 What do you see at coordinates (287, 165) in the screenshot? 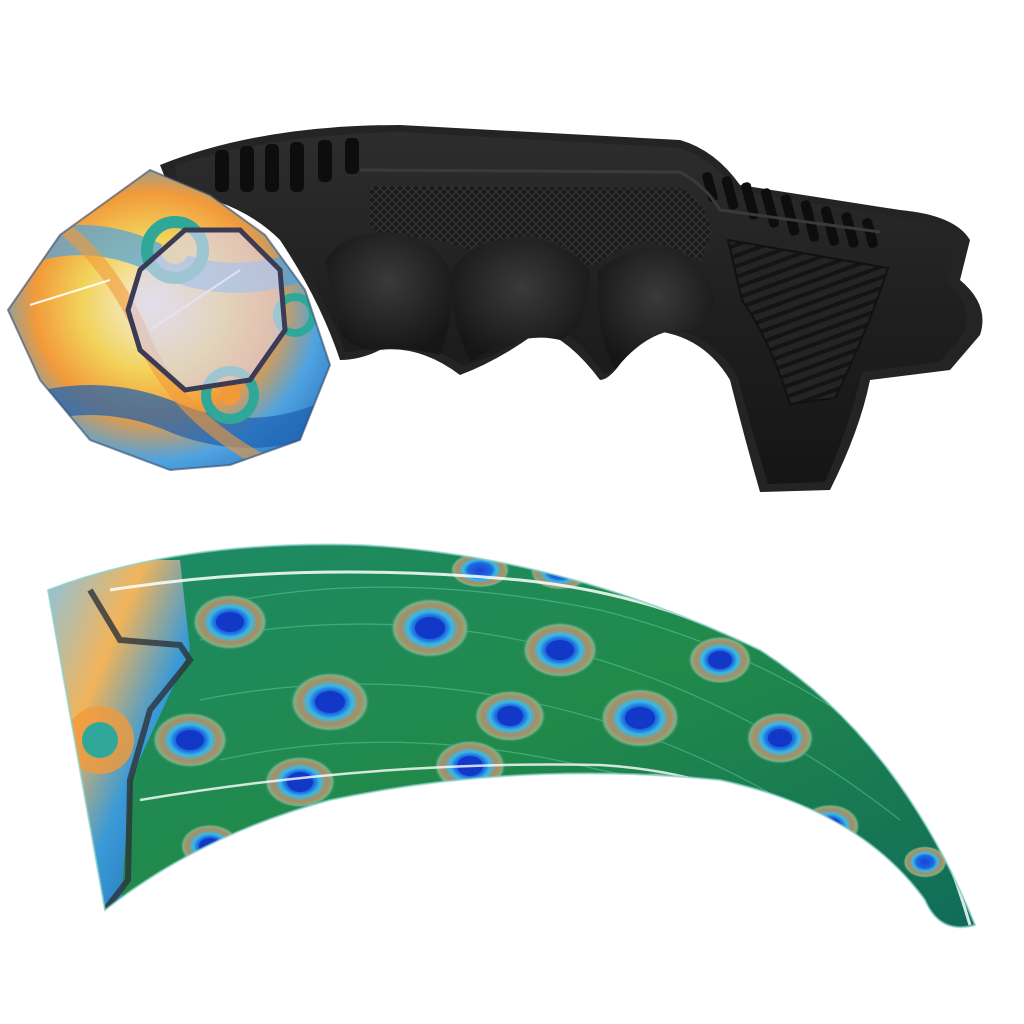
I see `jimping-notches` at bounding box center [287, 165].